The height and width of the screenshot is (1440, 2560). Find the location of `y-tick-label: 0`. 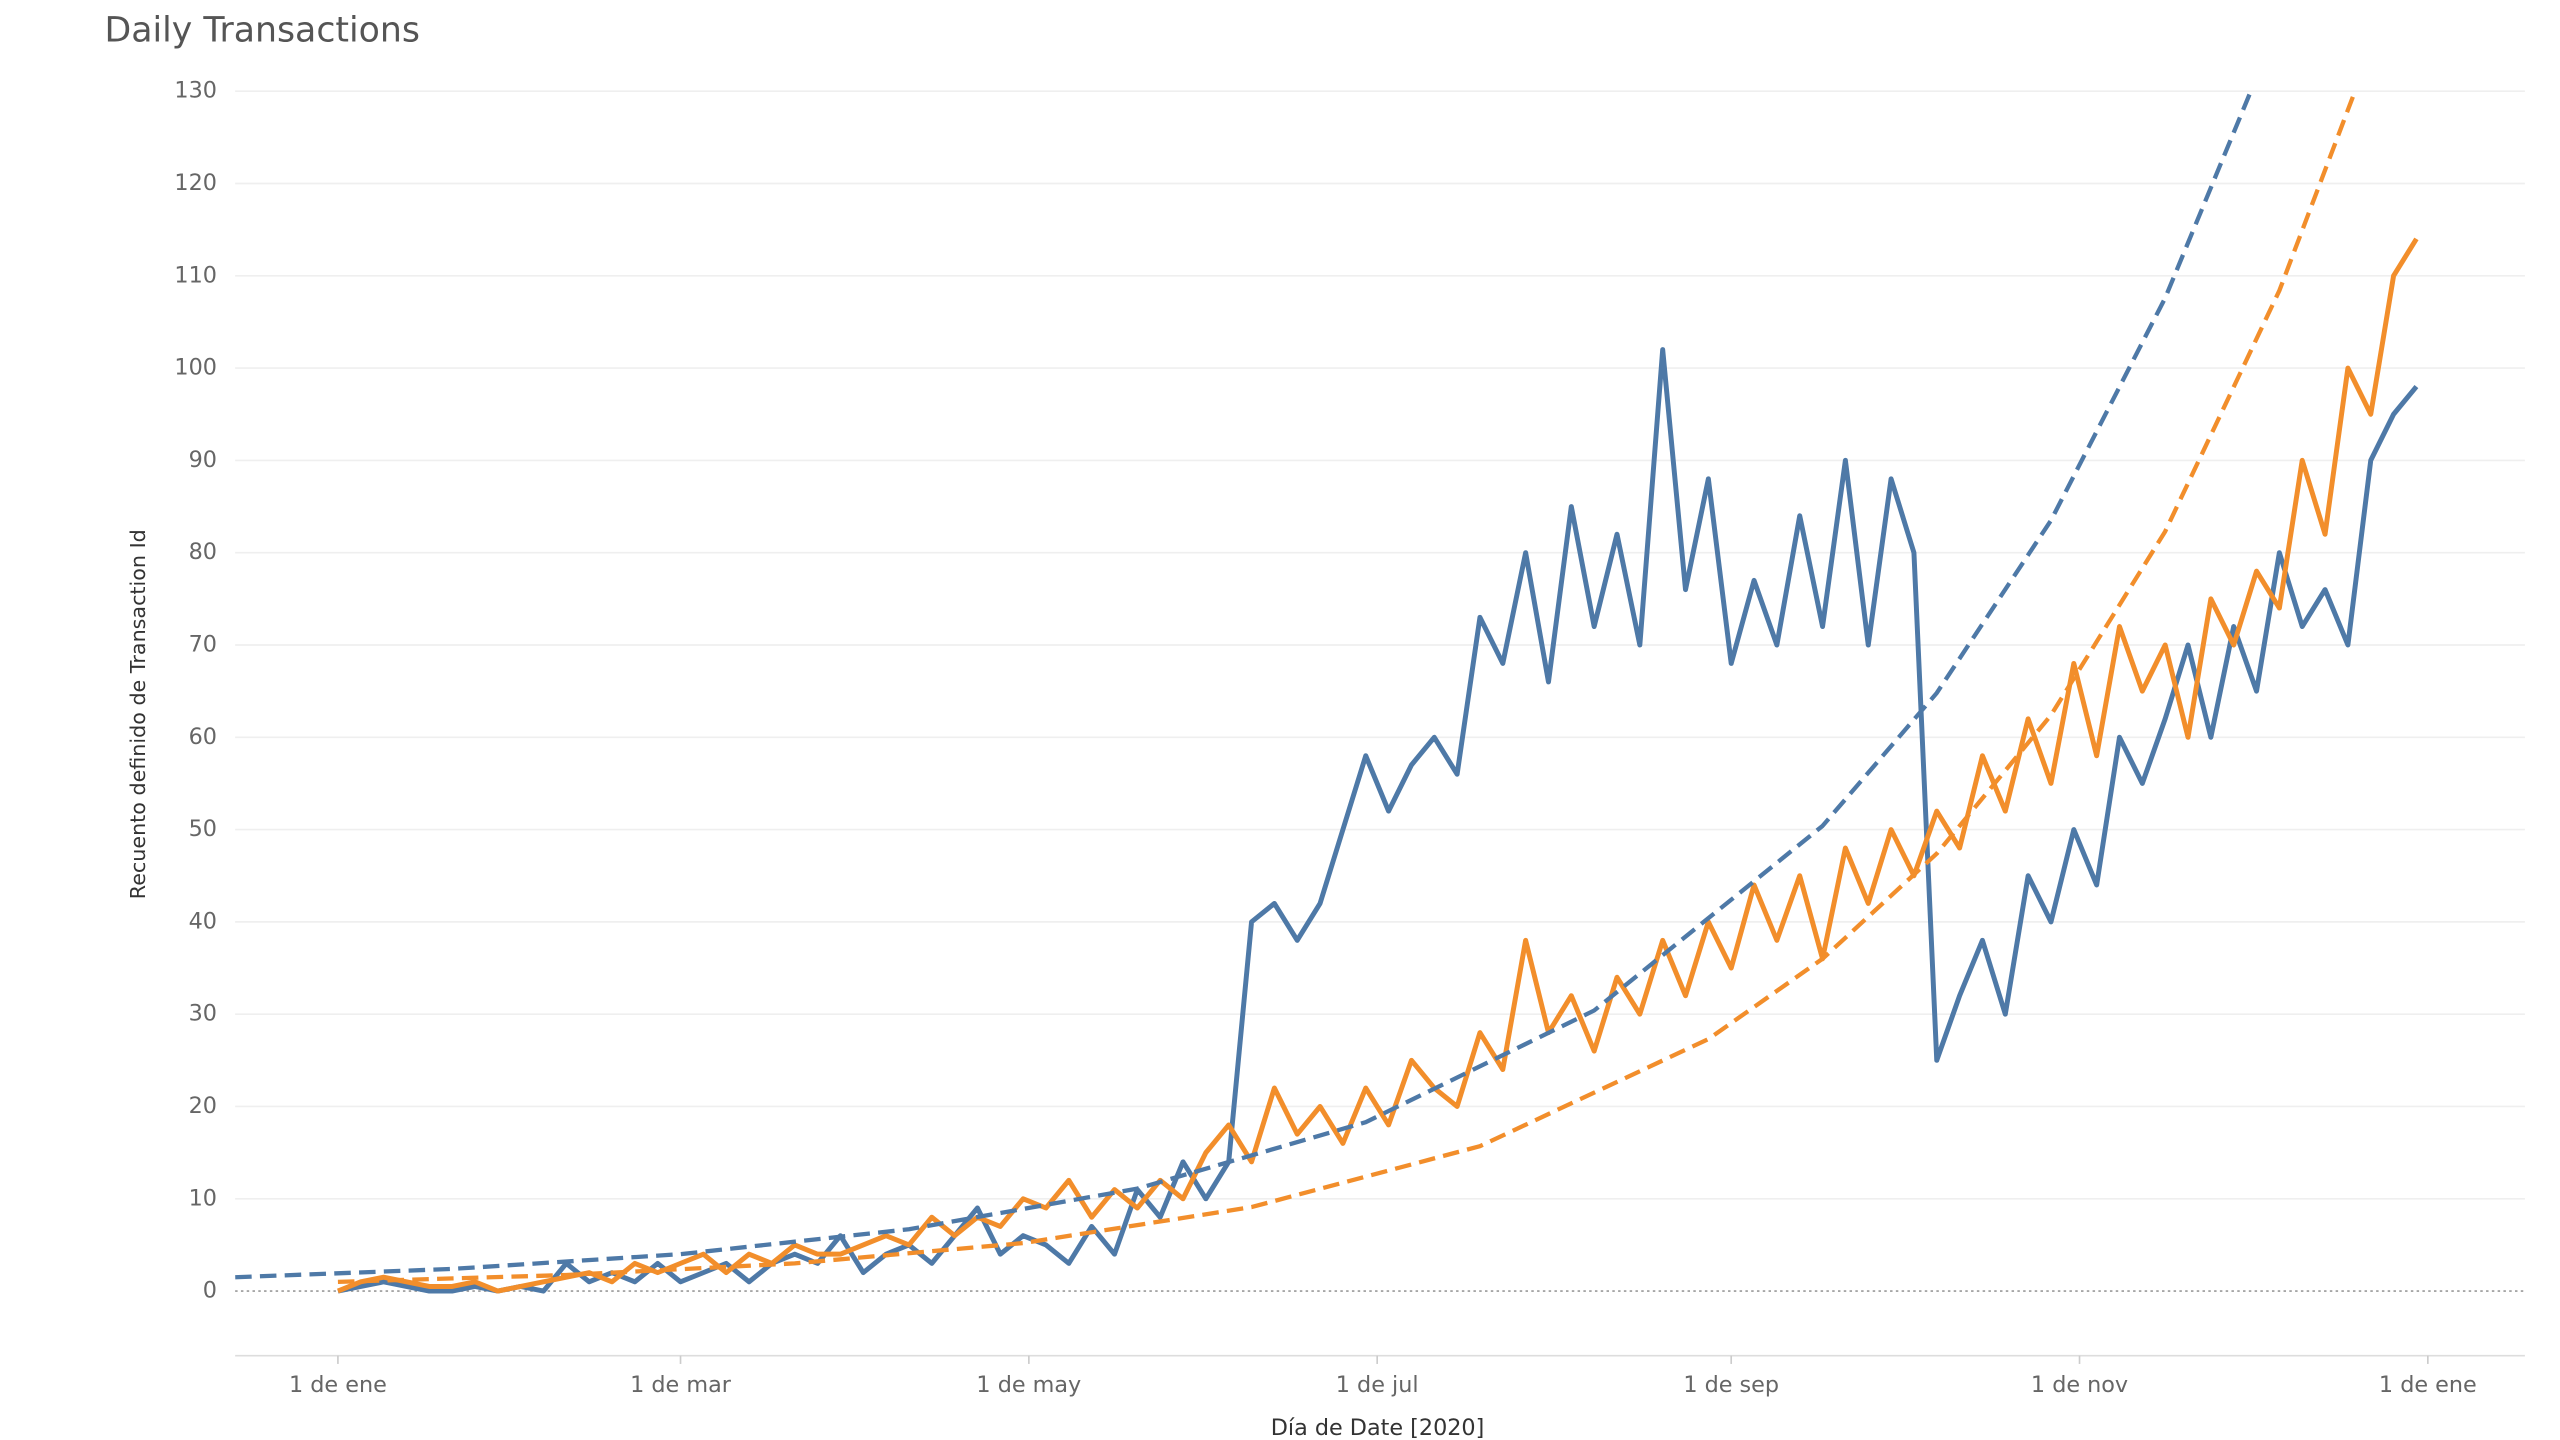

y-tick-label: 0 is located at coordinates (210, 1291).